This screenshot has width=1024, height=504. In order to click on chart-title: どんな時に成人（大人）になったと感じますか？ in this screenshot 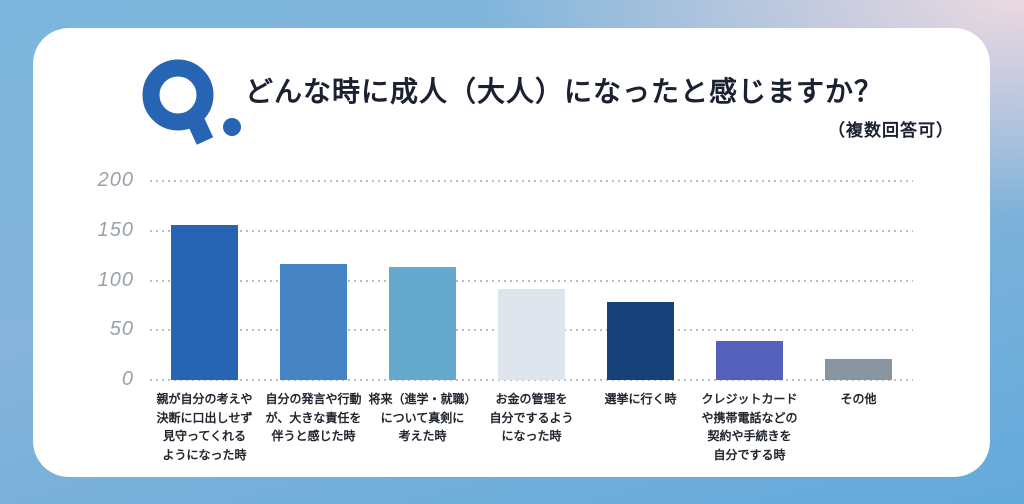, I will do `click(564, 91)`.